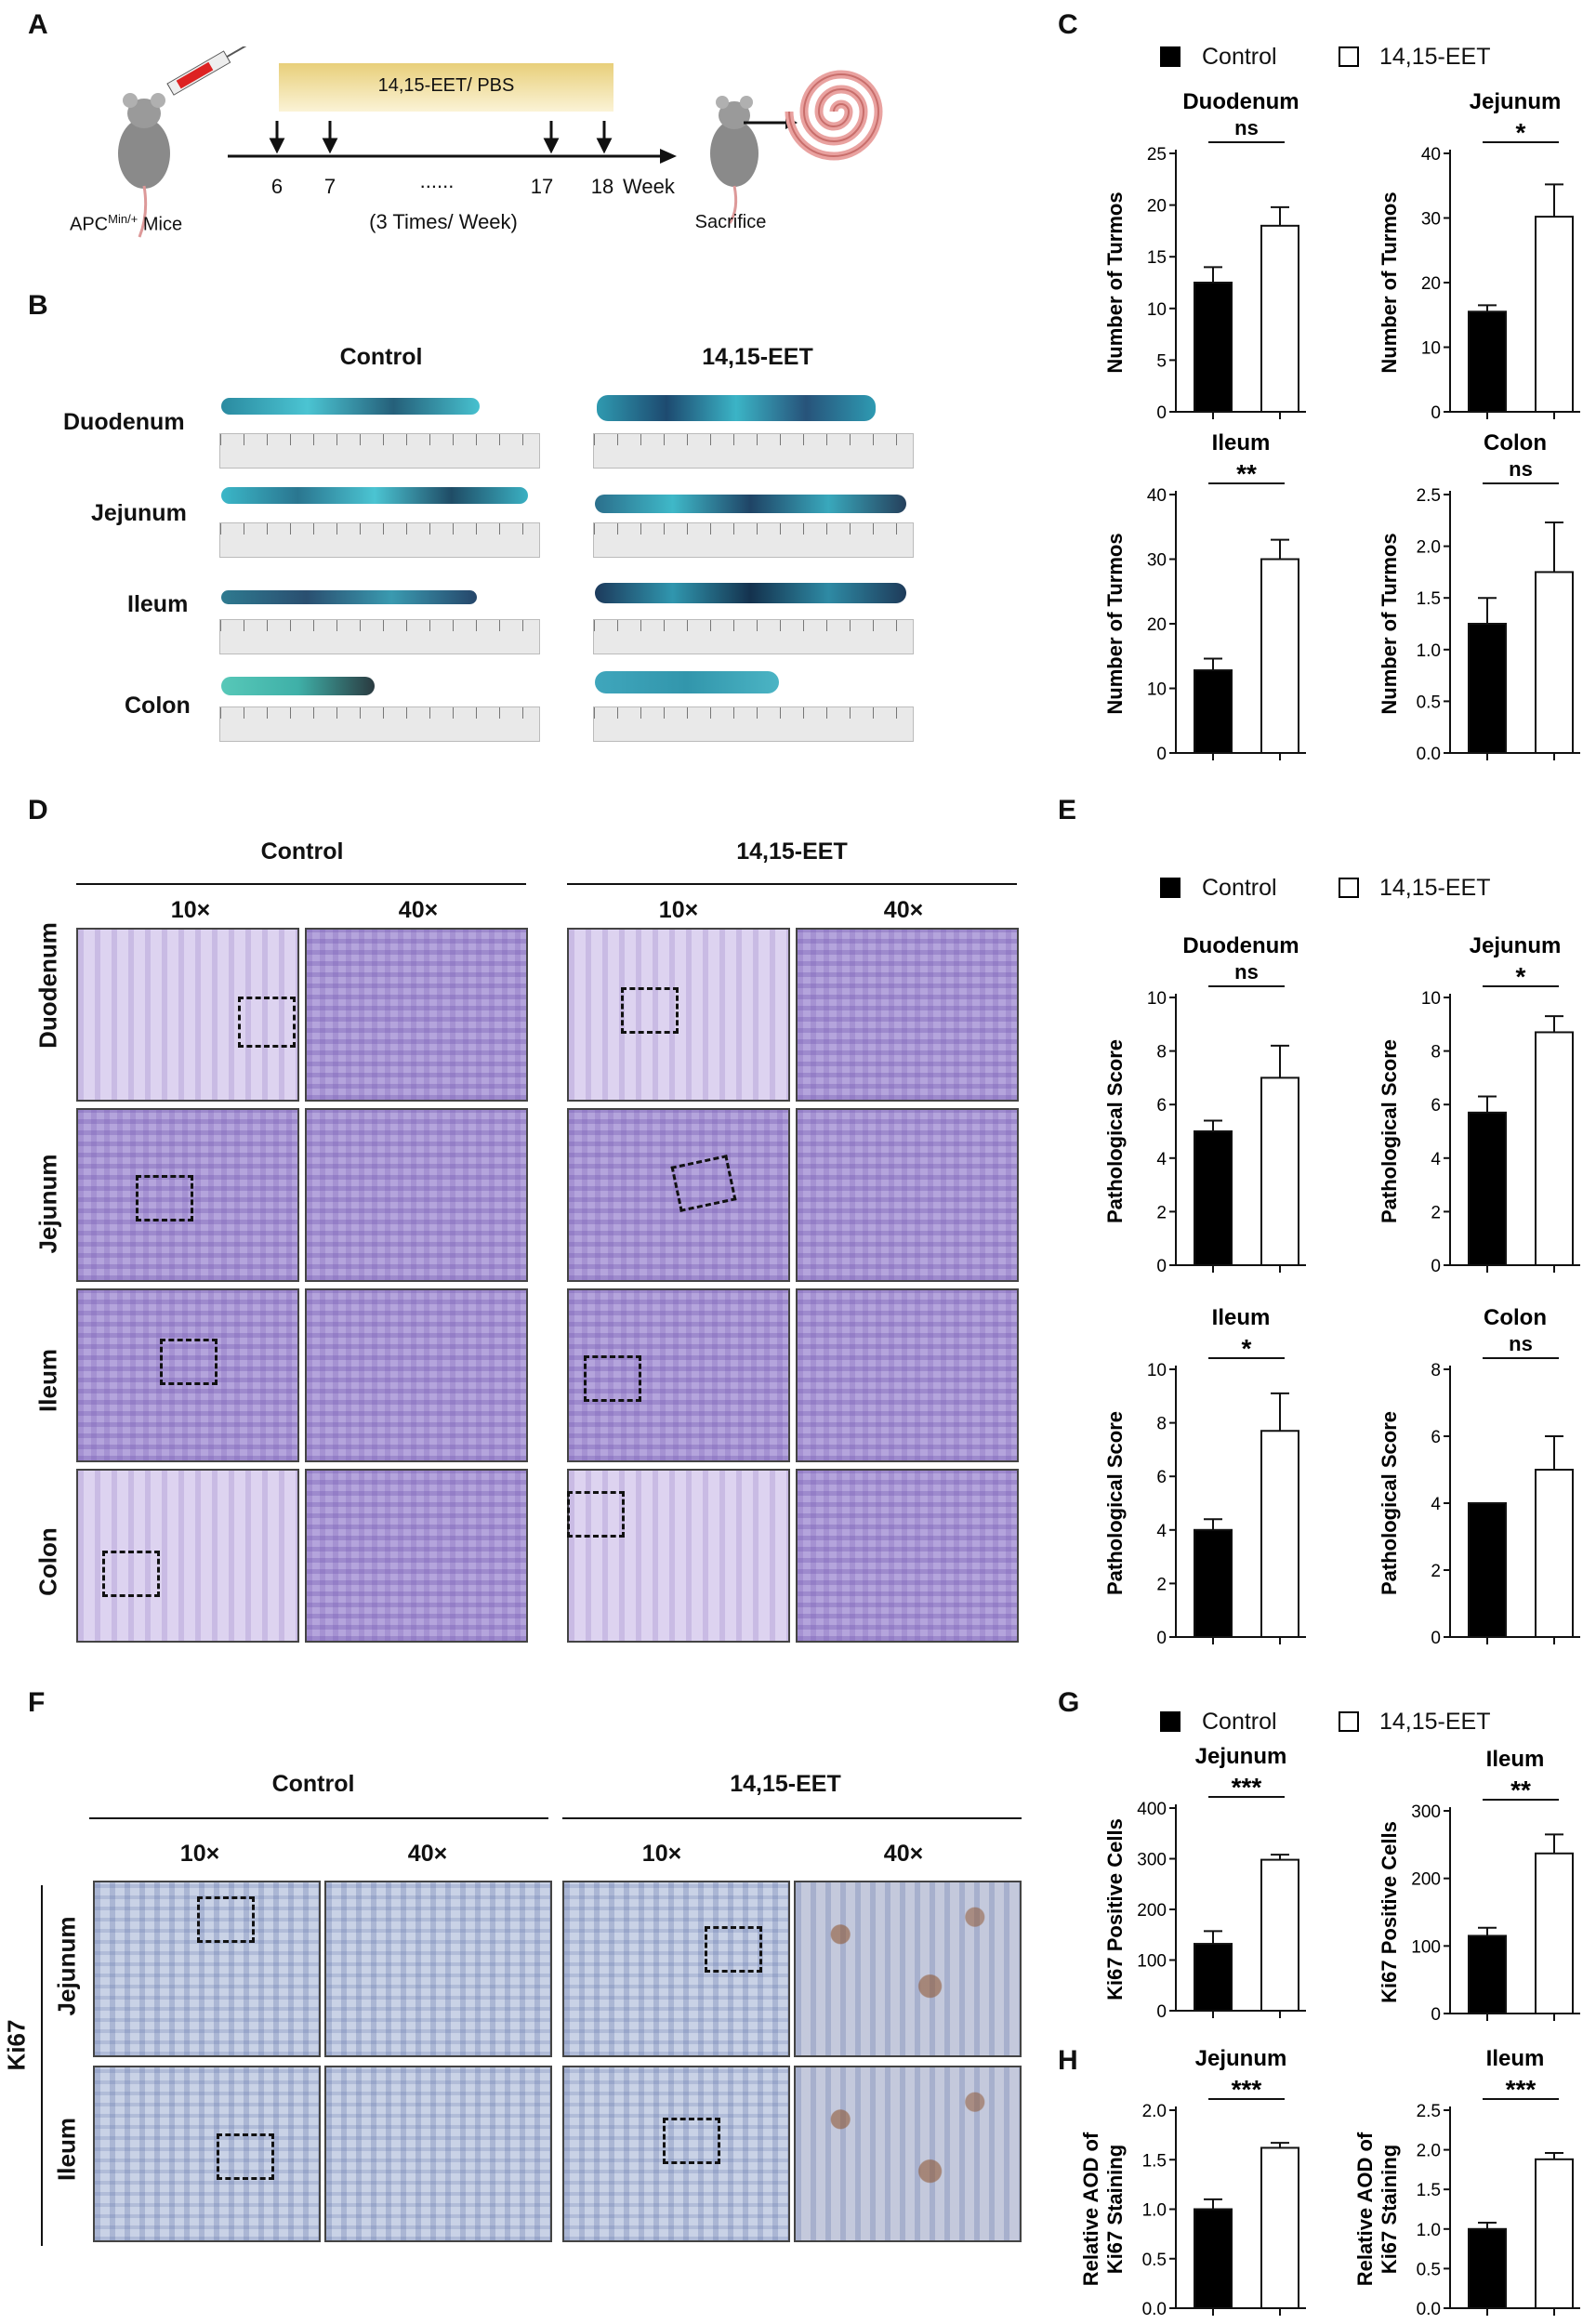 The height and width of the screenshot is (2324, 1596). What do you see at coordinates (751, 593) in the screenshot?
I see `ileum-eet-photo` at bounding box center [751, 593].